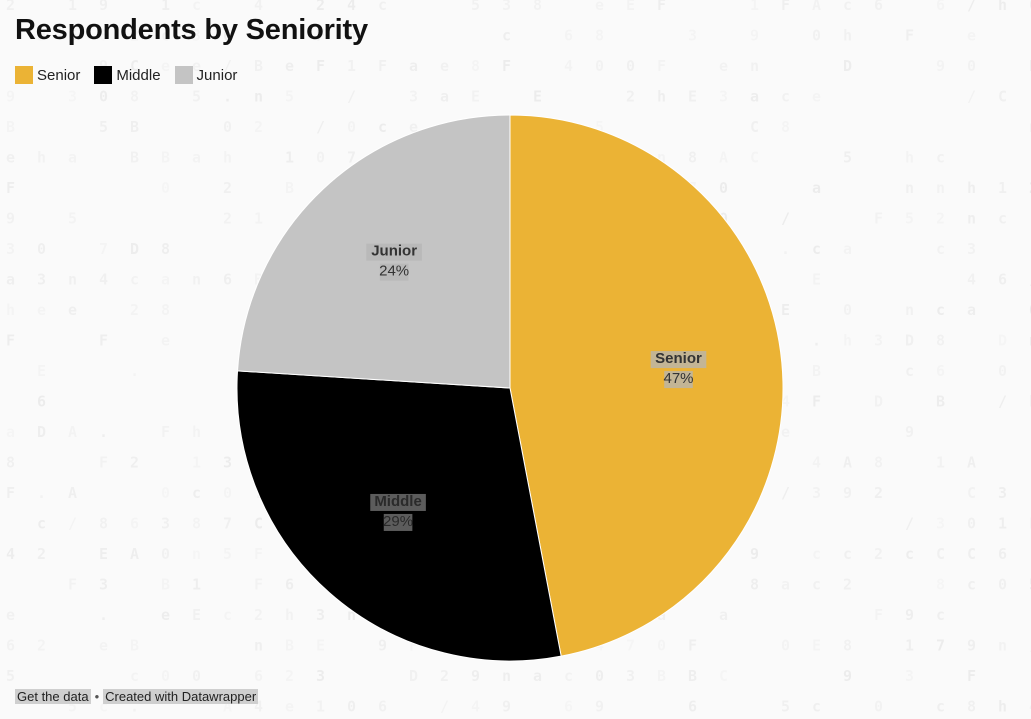 Image resolution: width=1031 pixels, height=719 pixels. I want to click on legend-item-junior: Junior, so click(206, 75).